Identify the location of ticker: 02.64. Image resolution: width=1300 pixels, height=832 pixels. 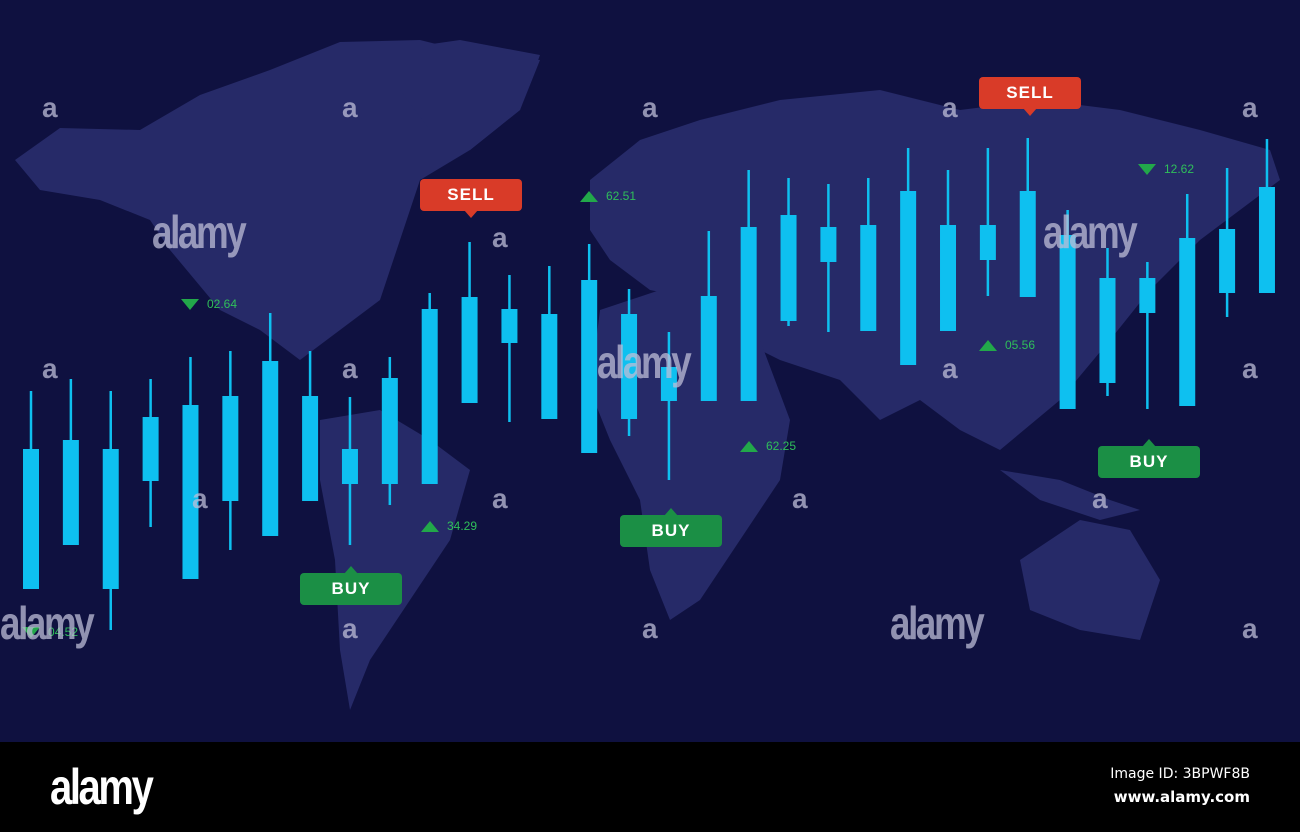
(209, 304).